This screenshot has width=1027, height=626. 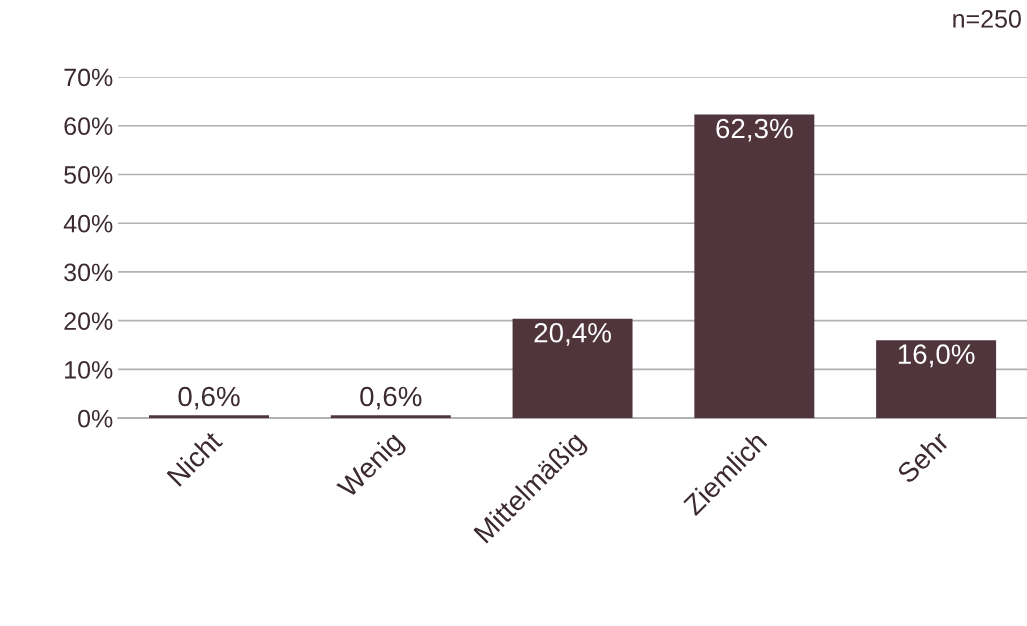 I want to click on data-label: 62,3%, so click(x=754, y=130).